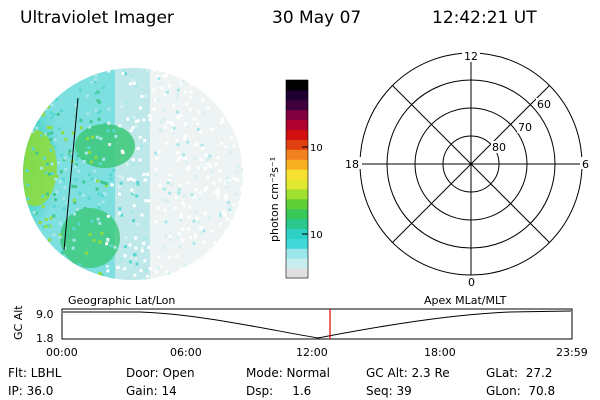  What do you see at coordinates (521, 391) in the screenshot?
I see `glon-info: GLon: 70.8` at bounding box center [521, 391].